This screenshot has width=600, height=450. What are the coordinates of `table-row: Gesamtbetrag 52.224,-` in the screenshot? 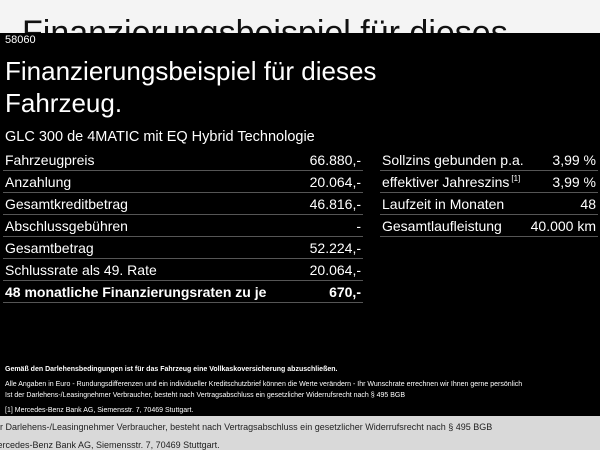 It's located at (183, 248).